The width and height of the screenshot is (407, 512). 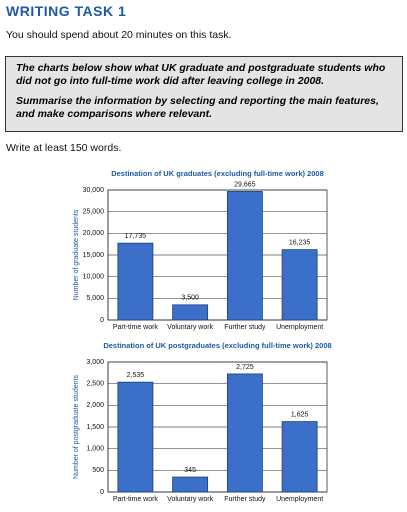 What do you see at coordinates (66, 11) in the screenshot?
I see `task-title: WRITING TASK 1` at bounding box center [66, 11].